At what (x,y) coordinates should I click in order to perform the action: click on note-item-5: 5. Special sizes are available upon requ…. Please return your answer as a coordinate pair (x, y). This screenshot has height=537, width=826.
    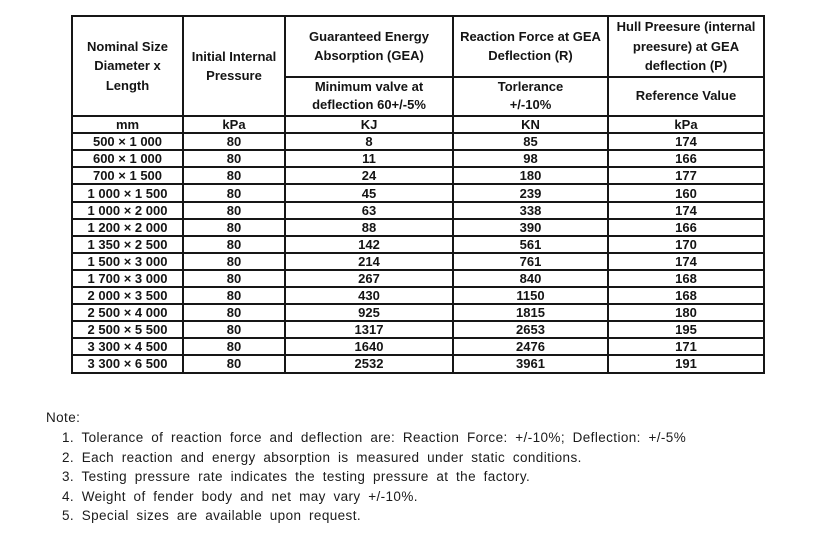
    Looking at the image, I should click on (212, 515).